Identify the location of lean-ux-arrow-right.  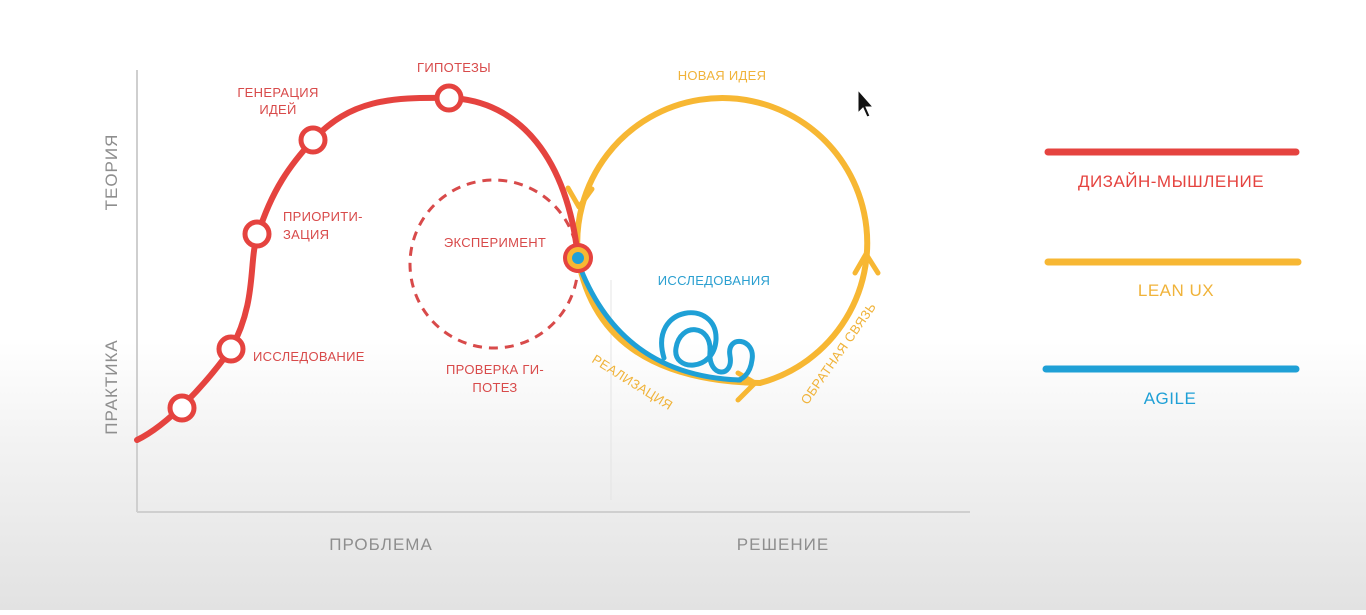
(866, 263).